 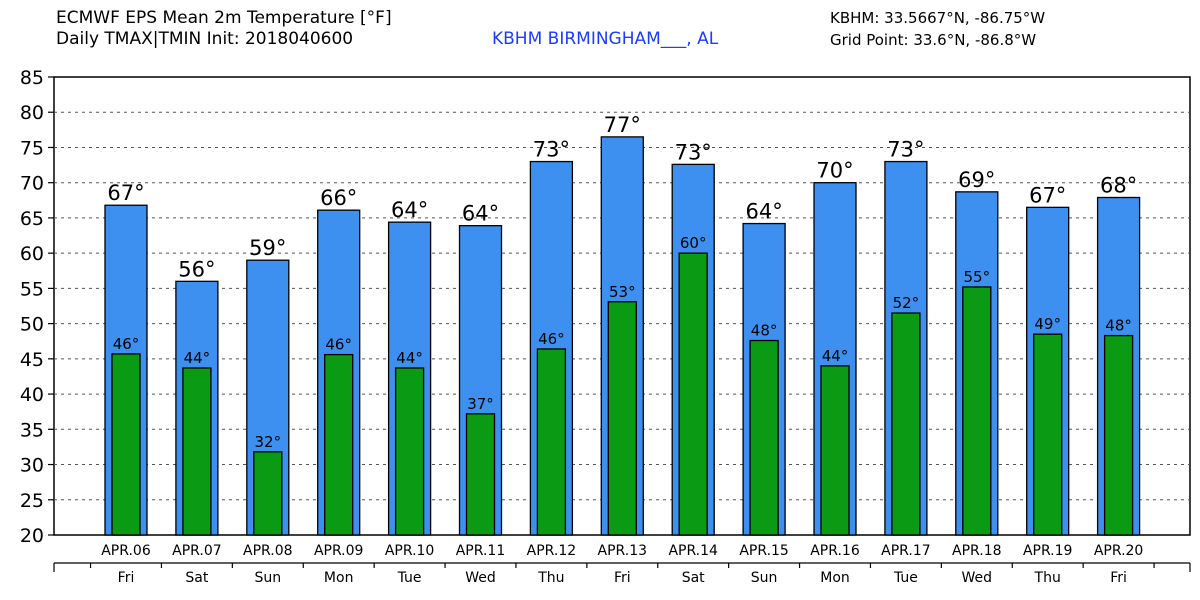 What do you see at coordinates (197, 551) in the screenshot?
I see `x-date-label: APR.07` at bounding box center [197, 551].